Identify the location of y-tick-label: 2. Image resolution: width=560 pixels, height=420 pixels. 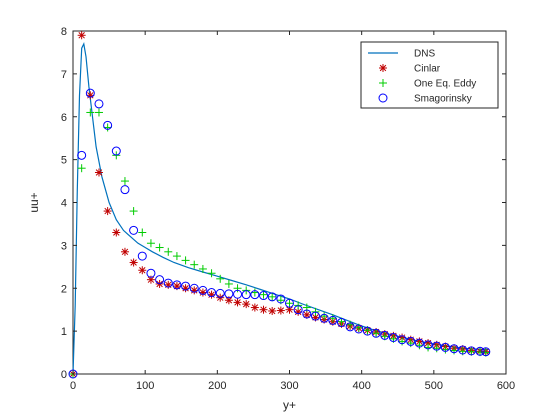
(64, 289).